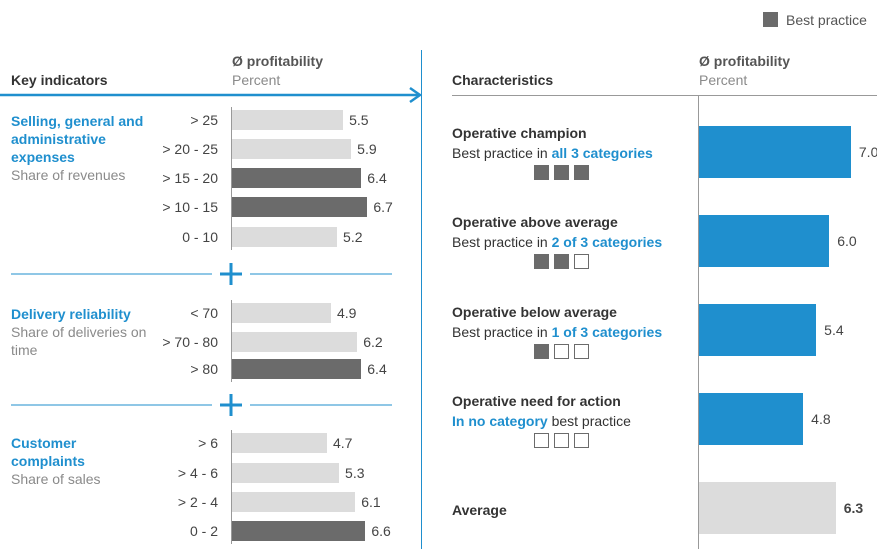  I want to click on value-label: 6.7, so click(383, 207).